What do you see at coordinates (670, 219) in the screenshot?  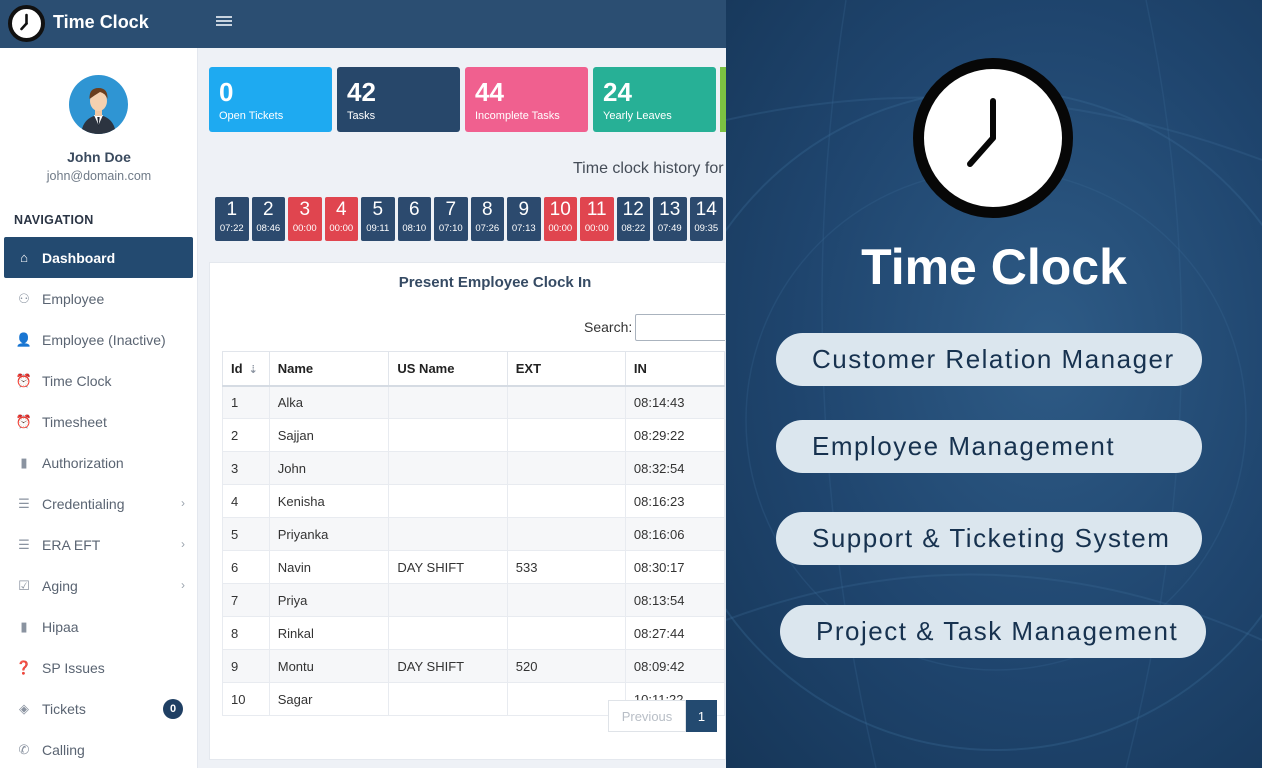 I see `day-box: 13 07:49` at bounding box center [670, 219].